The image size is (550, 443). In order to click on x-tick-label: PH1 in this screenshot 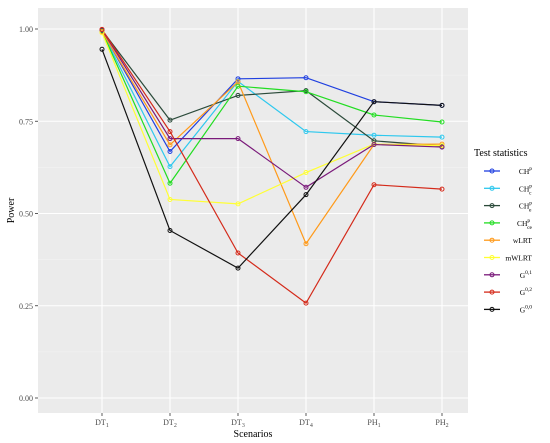, I will do `click(373, 423)`.